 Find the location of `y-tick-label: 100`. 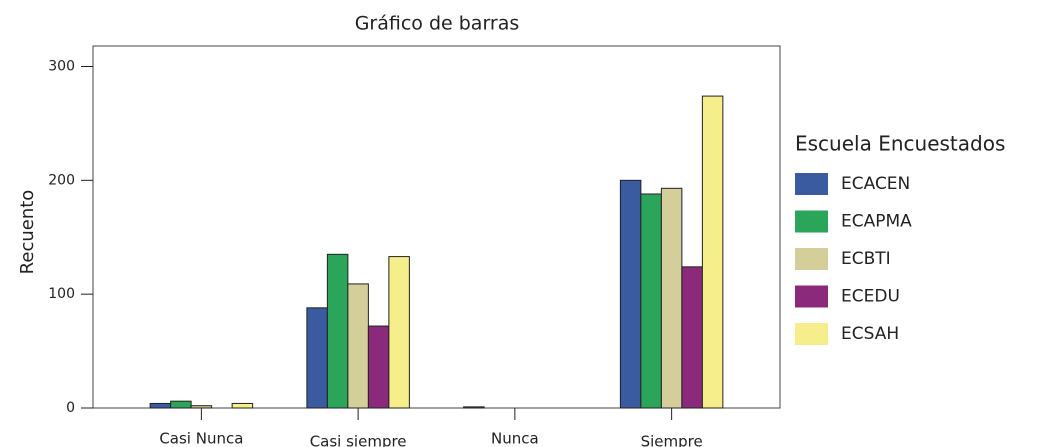

y-tick-label: 100 is located at coordinates (61, 294).